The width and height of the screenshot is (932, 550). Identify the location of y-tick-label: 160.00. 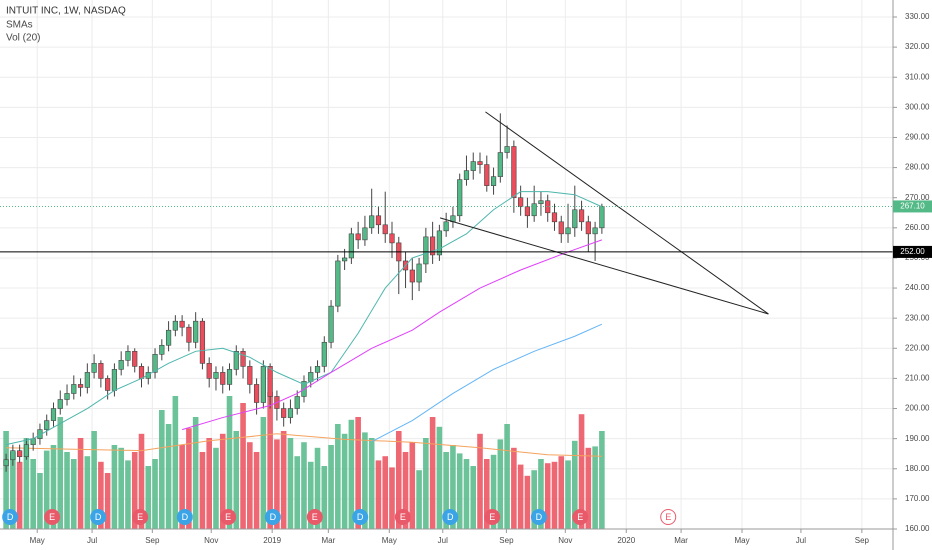
(917, 528).